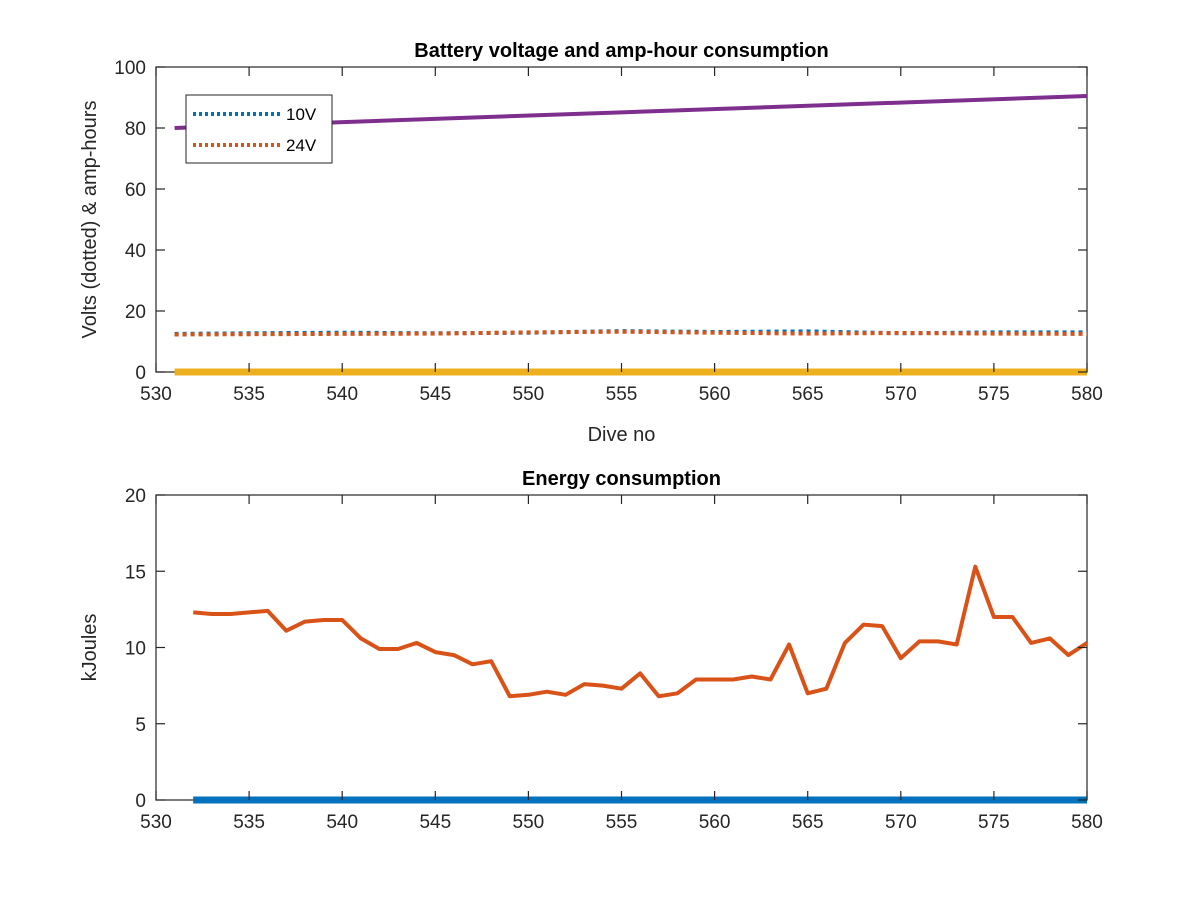 The width and height of the screenshot is (1200, 900). I want to click on y-tick-label: 5, so click(140, 725).